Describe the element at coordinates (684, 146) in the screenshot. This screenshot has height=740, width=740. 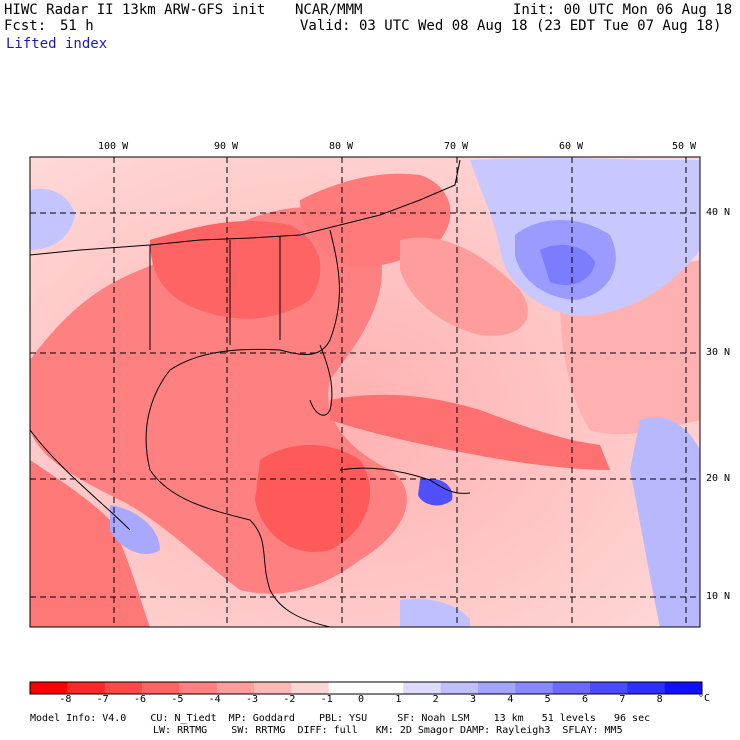
I see `lon-label-50w: 50 W` at that location.